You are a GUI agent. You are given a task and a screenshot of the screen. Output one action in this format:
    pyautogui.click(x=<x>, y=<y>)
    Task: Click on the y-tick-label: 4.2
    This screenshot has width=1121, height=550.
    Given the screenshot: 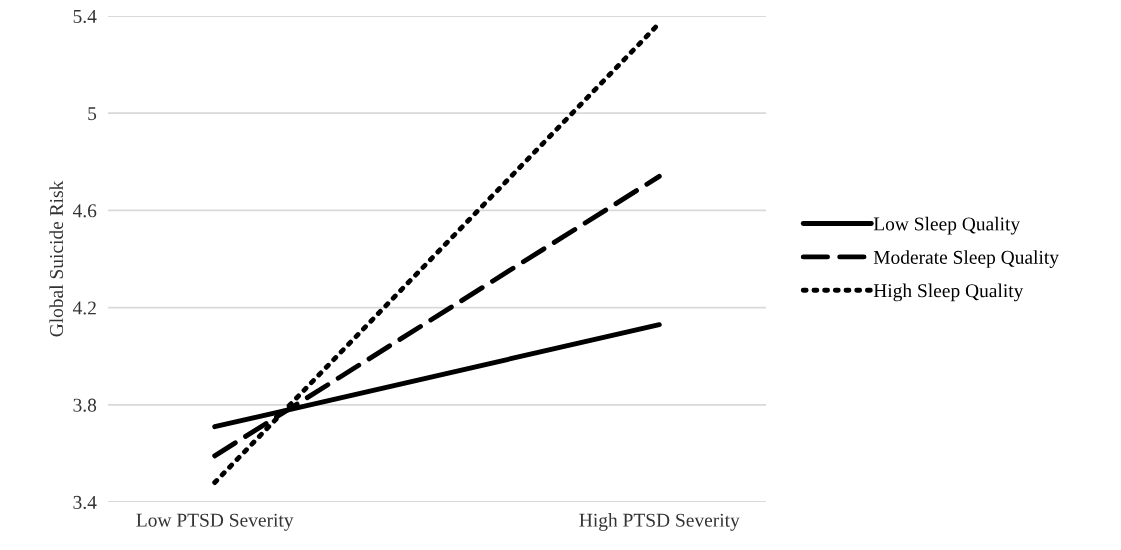 What is the action you would take?
    pyautogui.click(x=84, y=308)
    